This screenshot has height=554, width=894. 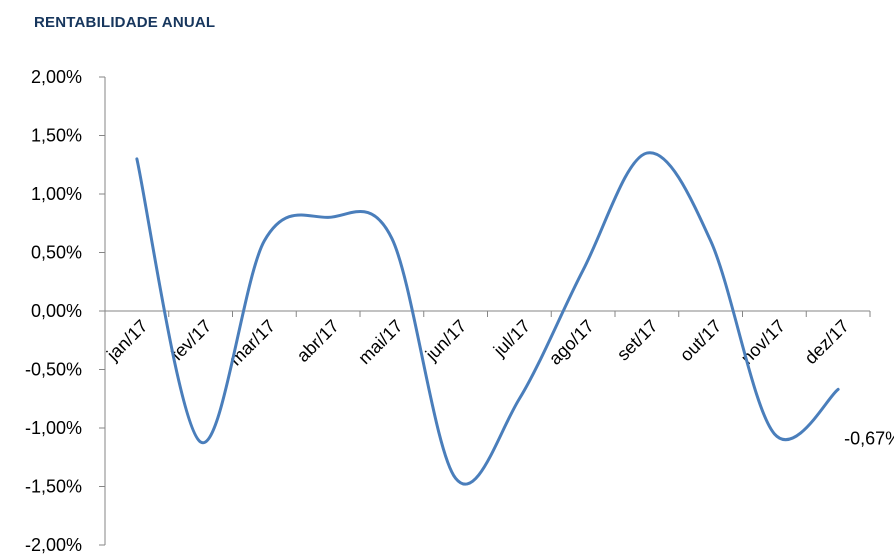 I want to click on x-tick-label: dez/17, so click(x=827, y=342).